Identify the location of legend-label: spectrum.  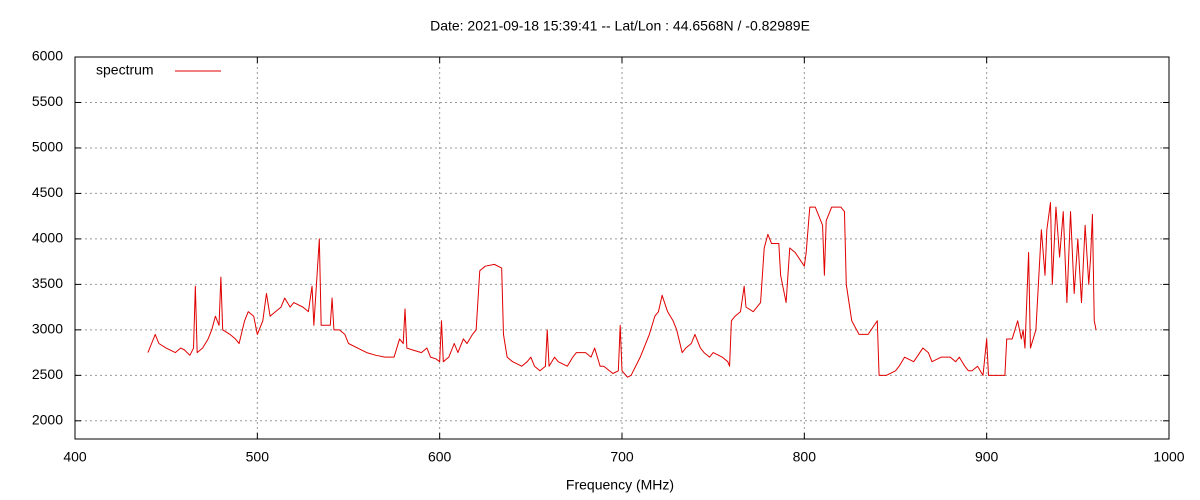
(125, 70).